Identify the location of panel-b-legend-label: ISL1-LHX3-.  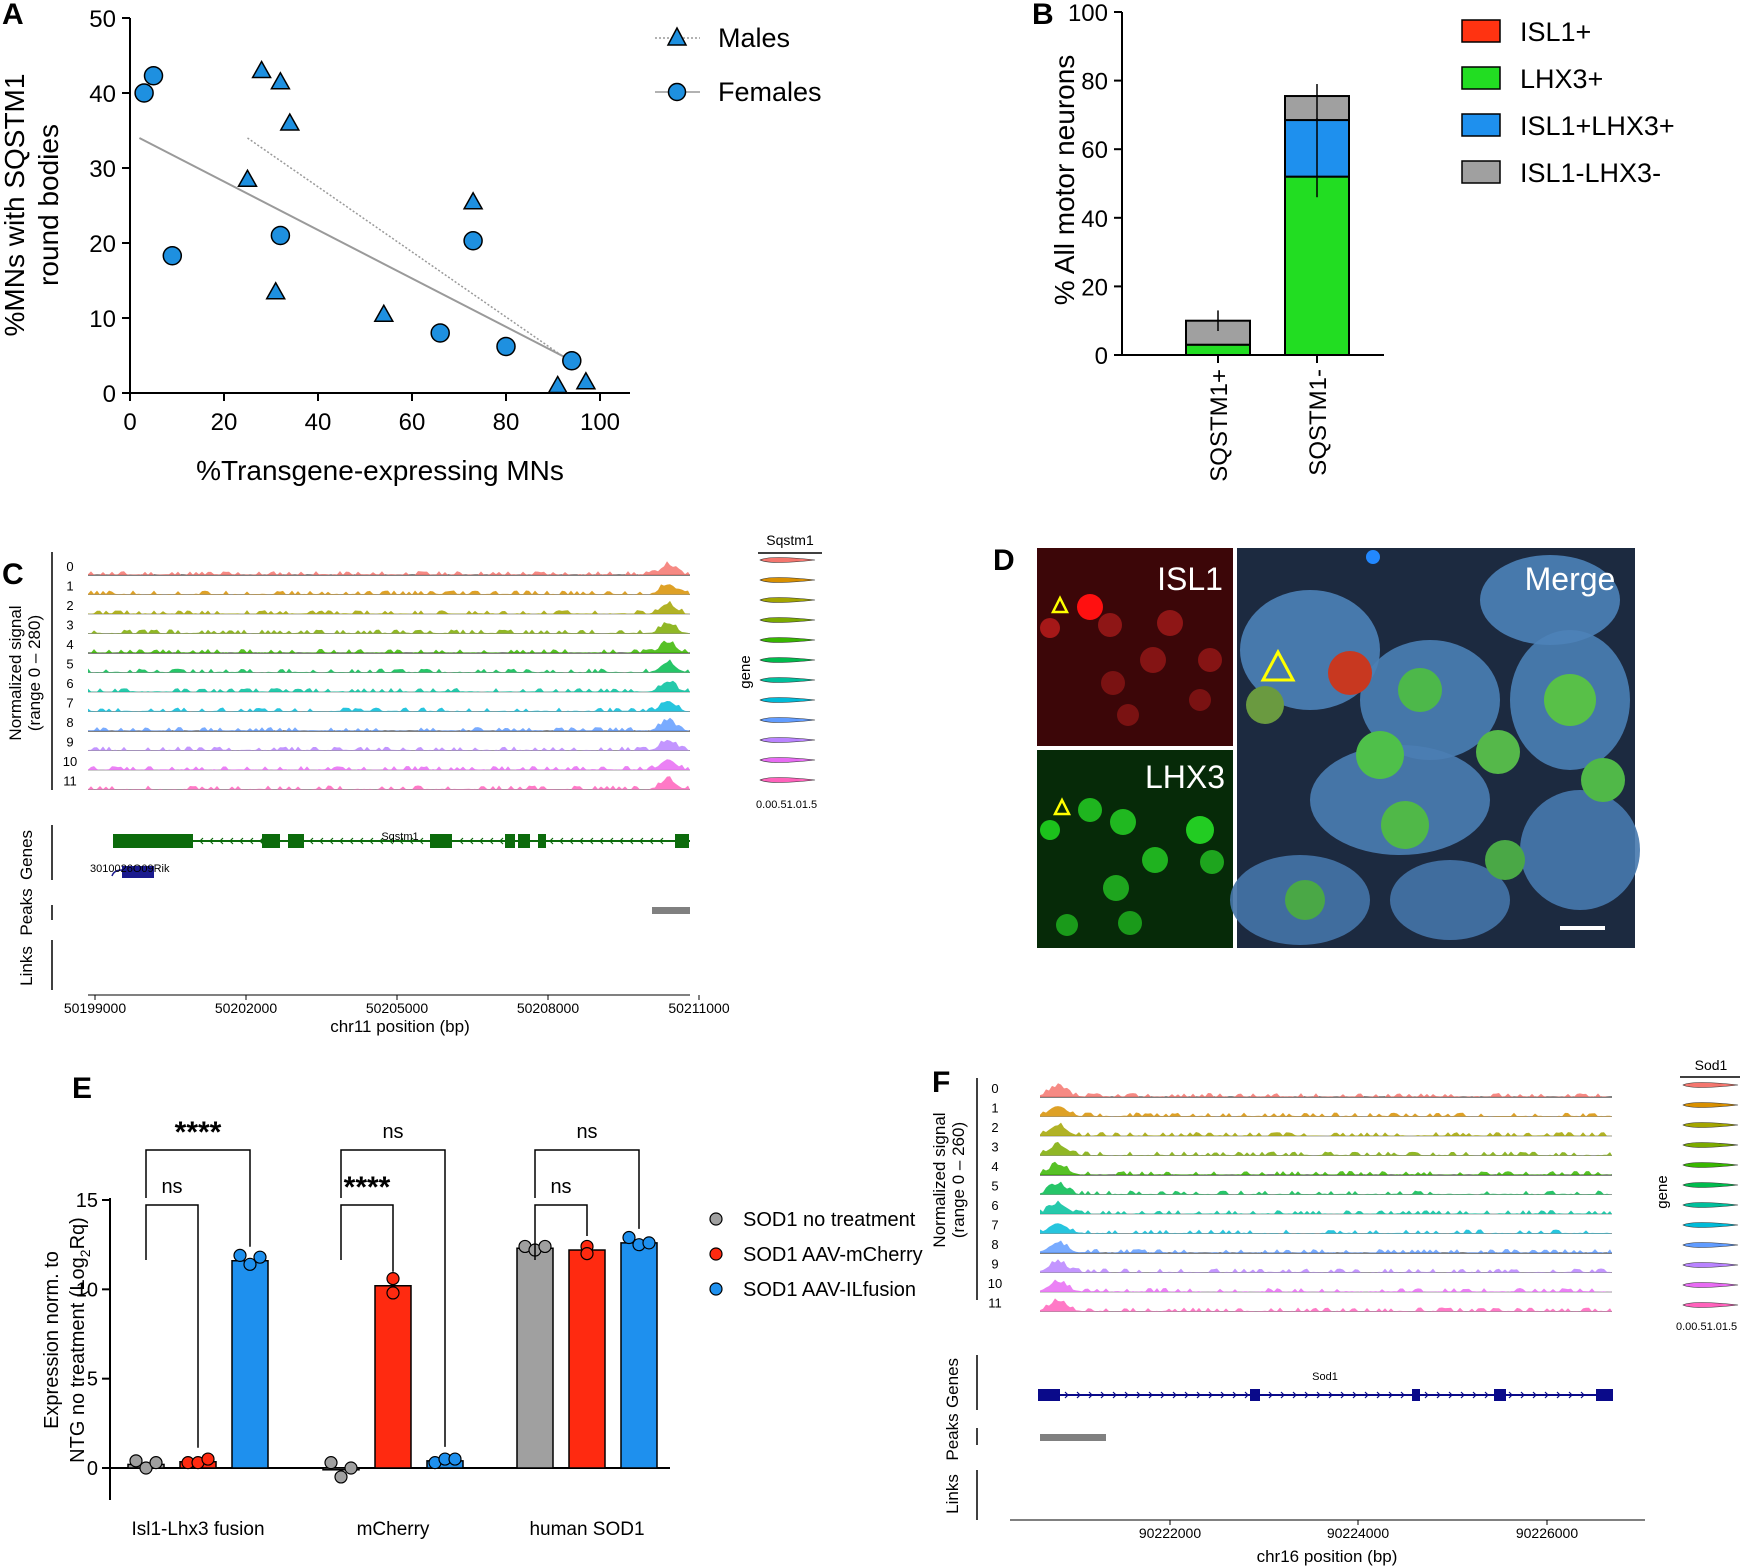
(1590, 173).